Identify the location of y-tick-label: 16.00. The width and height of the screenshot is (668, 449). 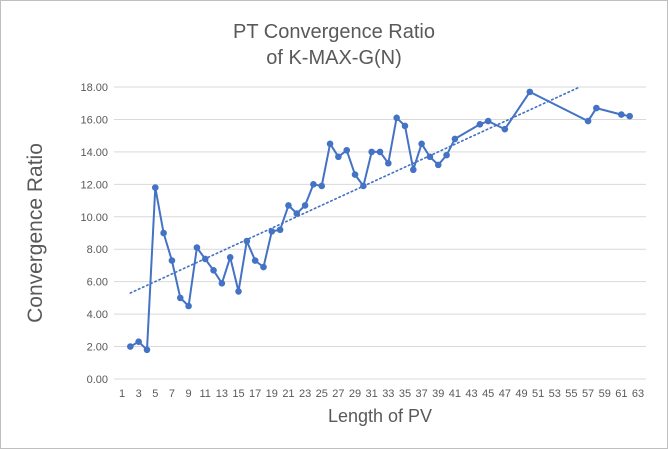
(94, 120).